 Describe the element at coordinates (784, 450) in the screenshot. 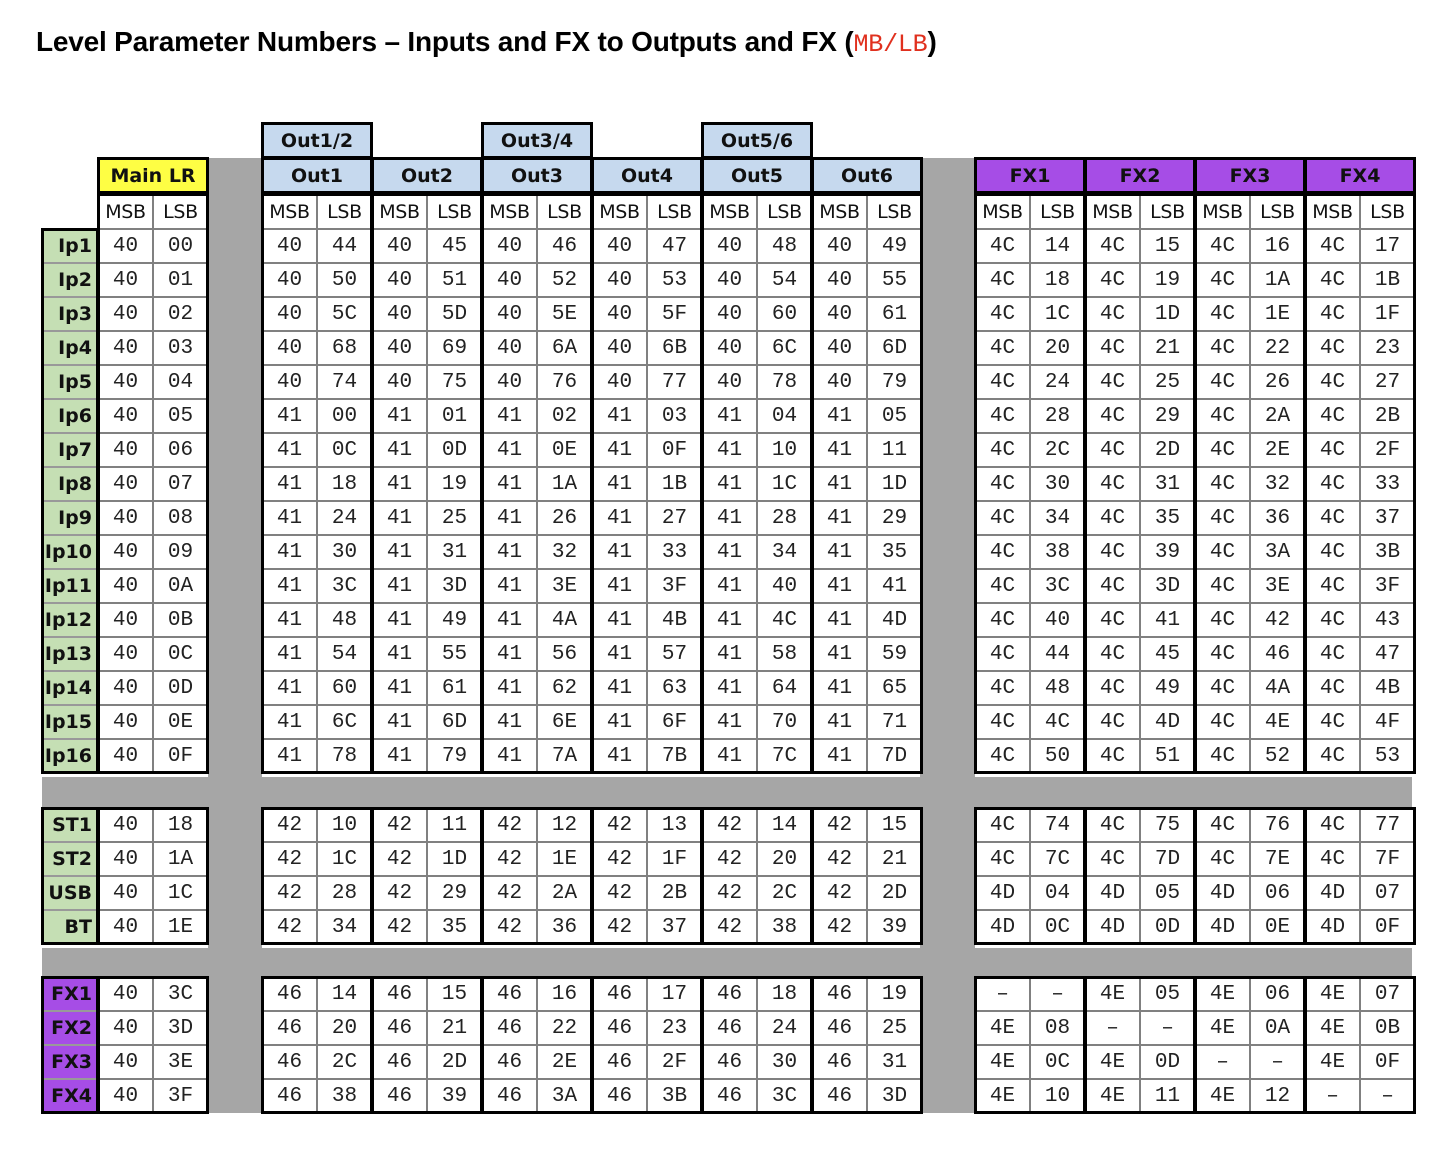

I see `value-cell: 10` at that location.